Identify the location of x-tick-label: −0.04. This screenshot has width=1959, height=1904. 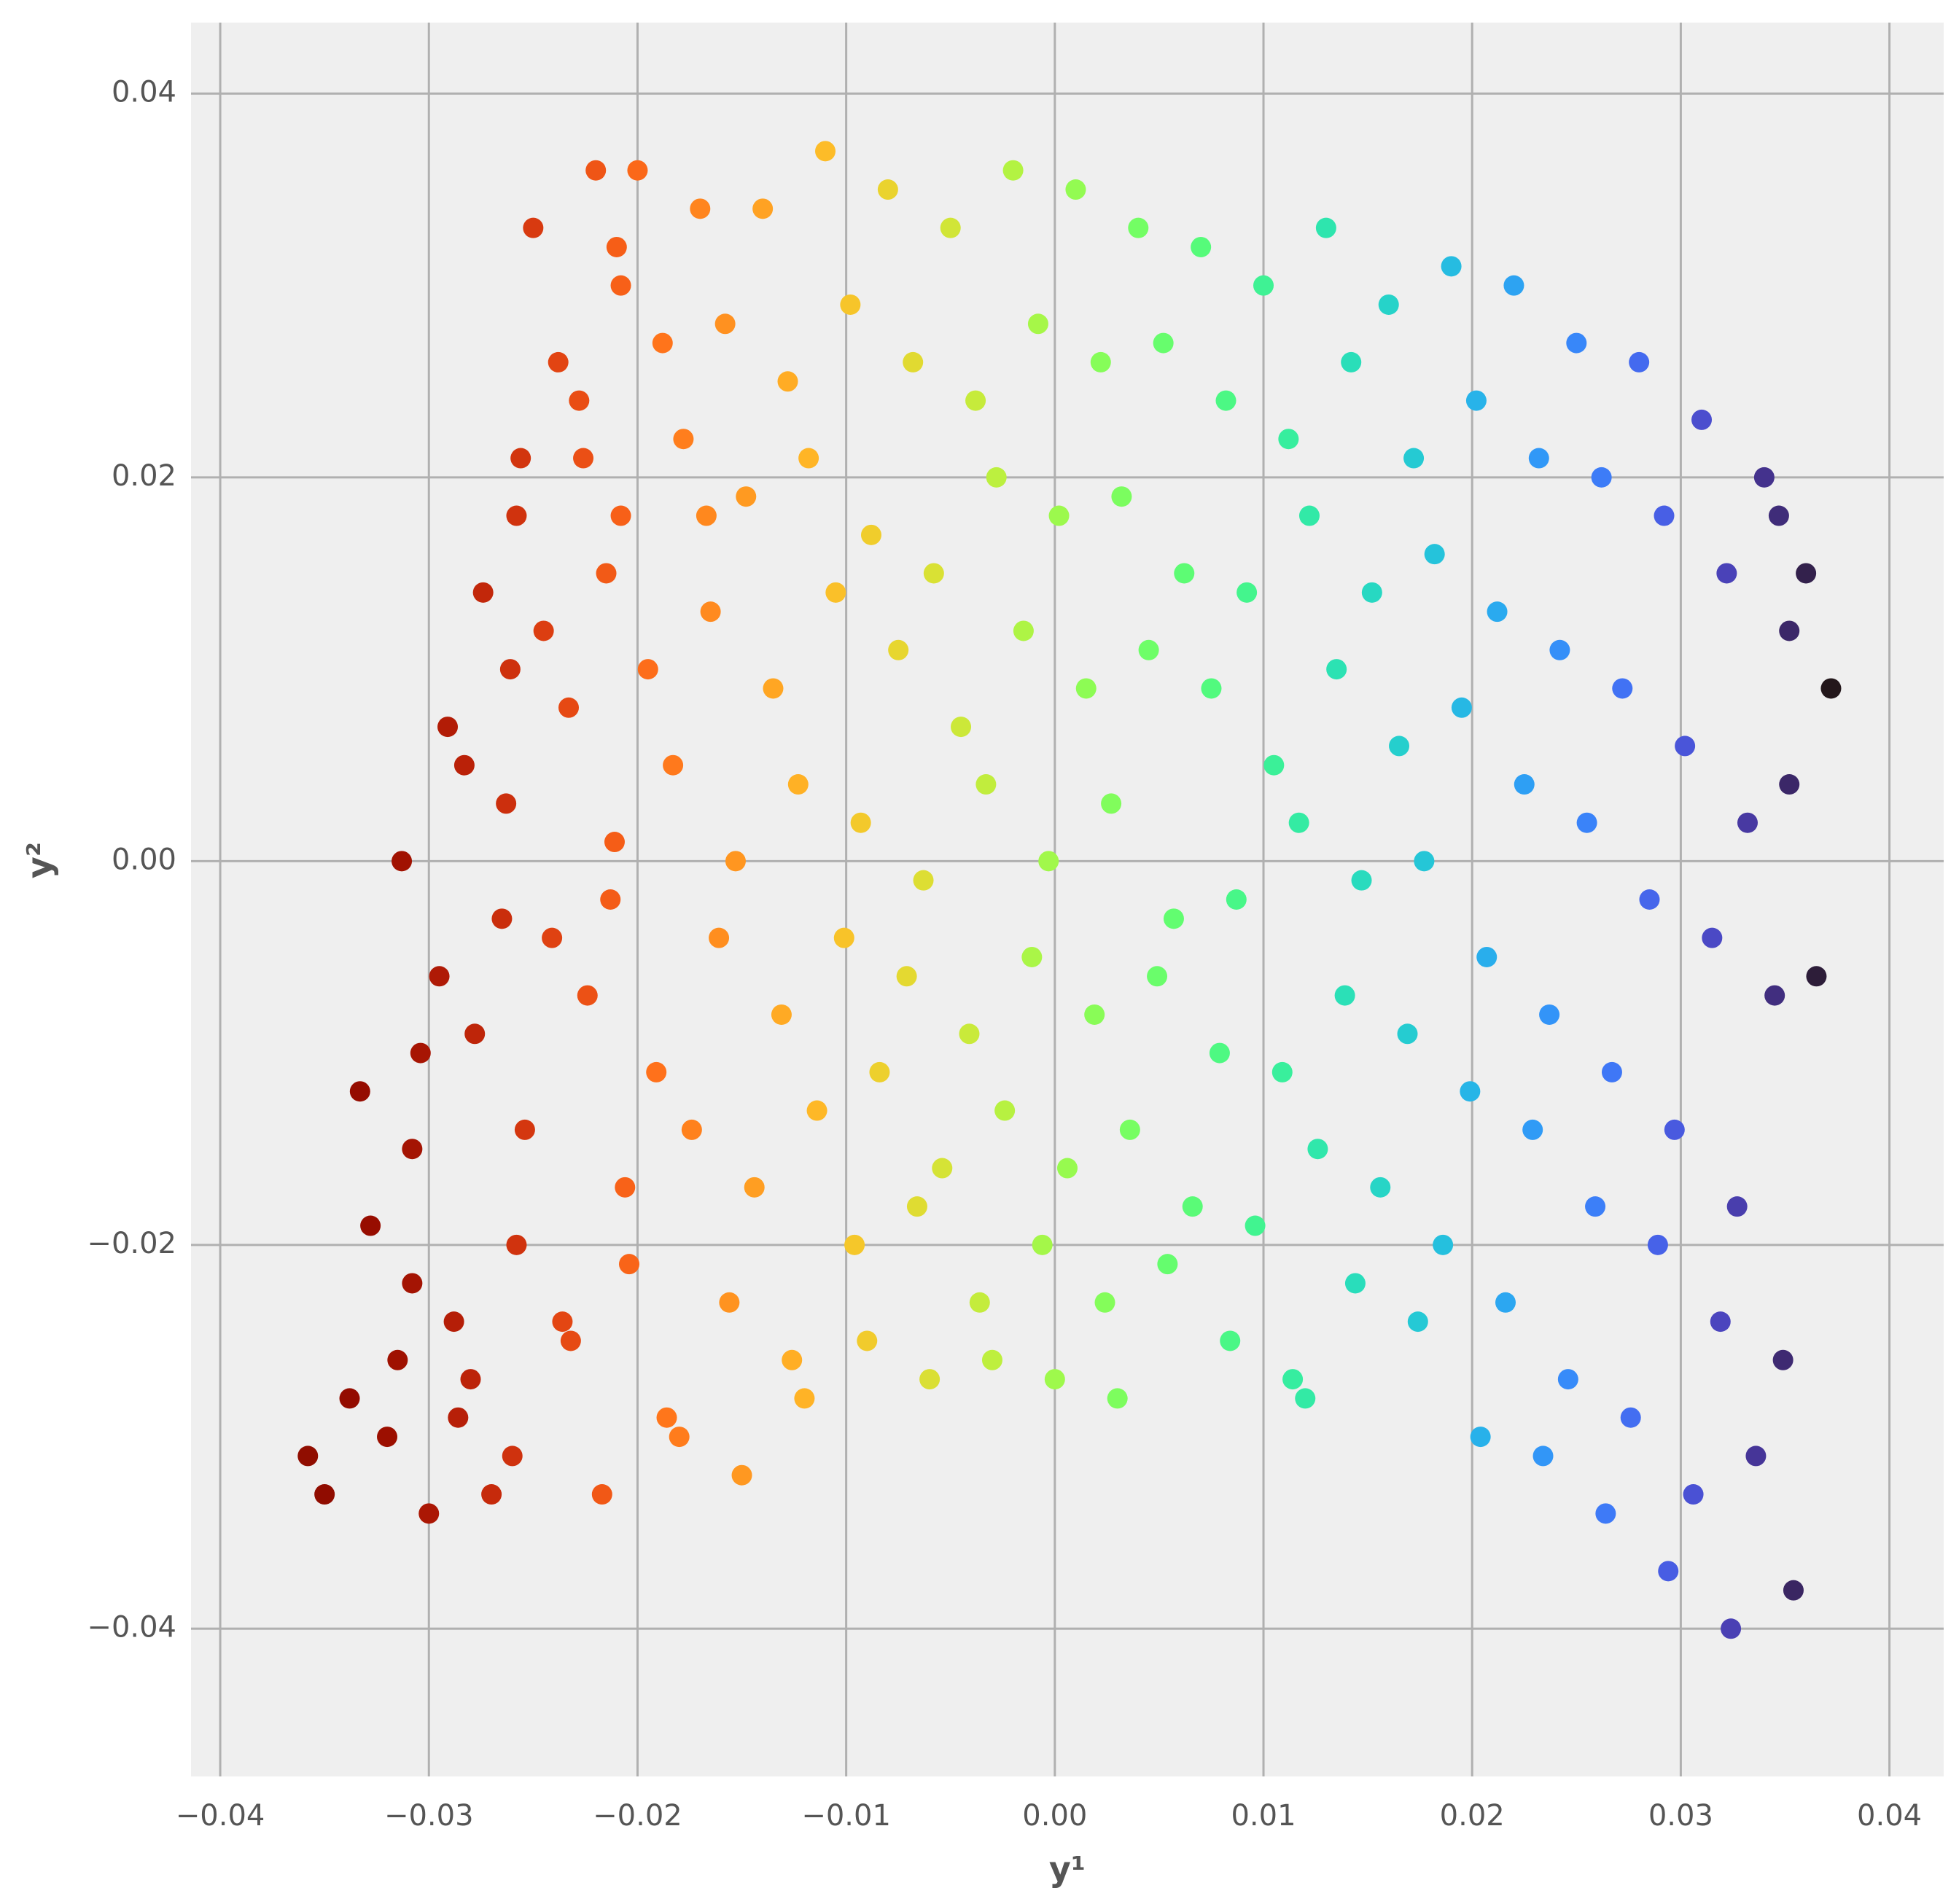
(221, 1816).